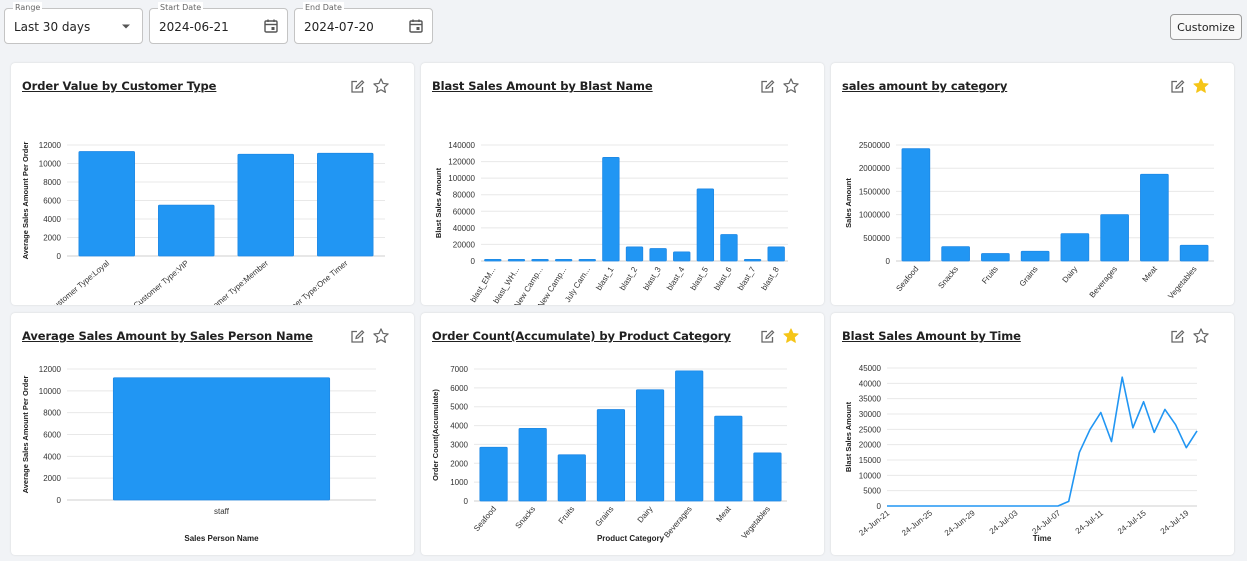 The height and width of the screenshot is (561, 1247). What do you see at coordinates (870, 399) in the screenshot?
I see `y-tick-label: 35000` at bounding box center [870, 399].